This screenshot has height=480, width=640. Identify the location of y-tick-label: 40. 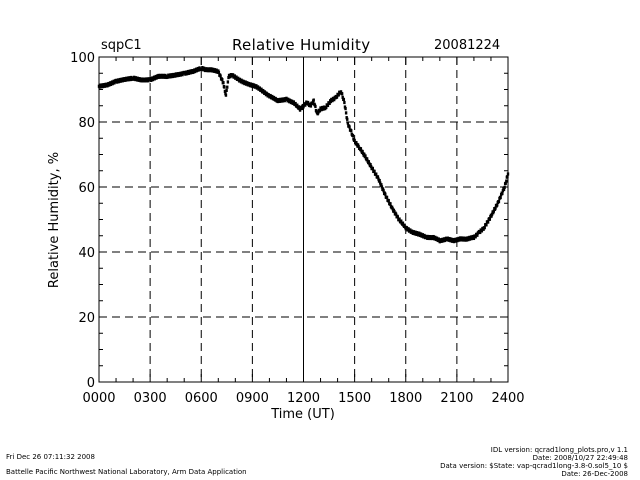
(86, 253).